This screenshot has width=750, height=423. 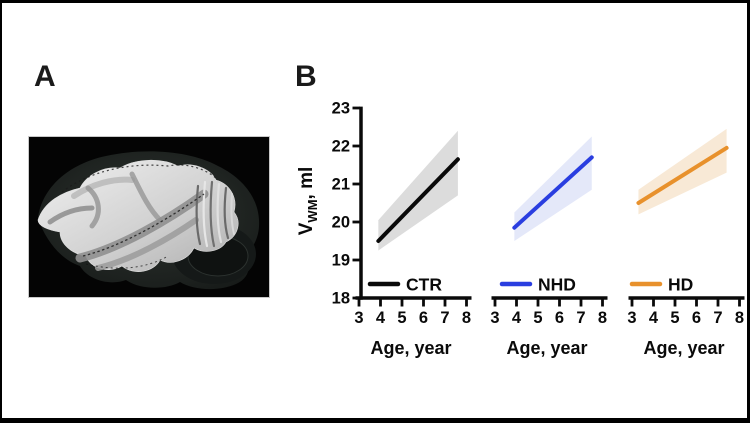 I want to click on panel-b-label: B, so click(x=306, y=76).